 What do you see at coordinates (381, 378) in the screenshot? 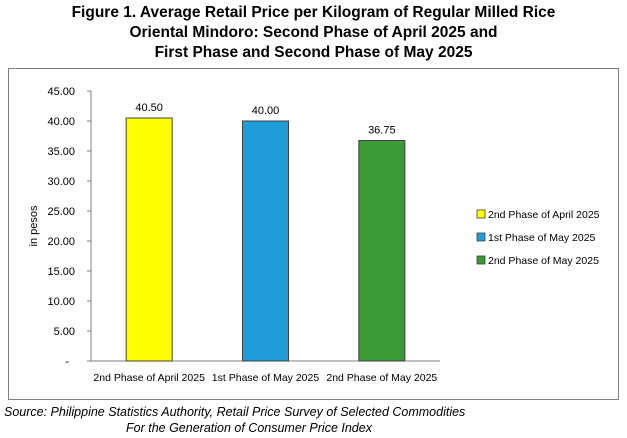
I see `x-tick-label: 2nd Phase of May 2025` at bounding box center [381, 378].